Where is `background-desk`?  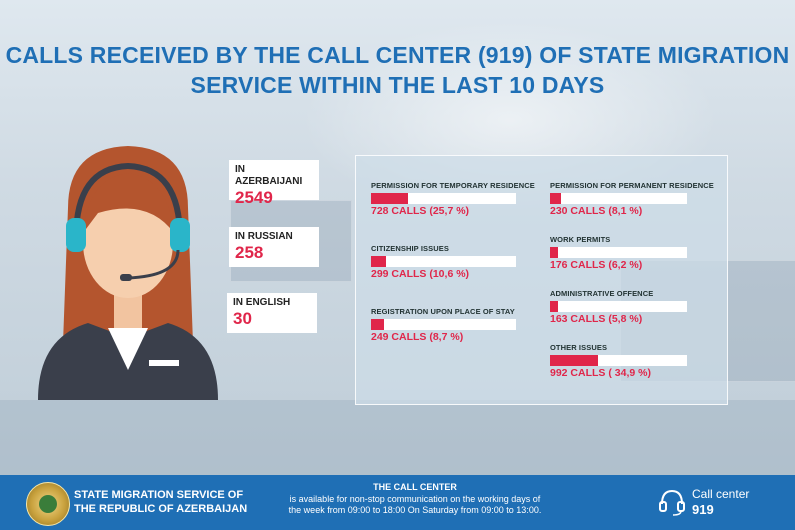 background-desk is located at coordinates (397, 437).